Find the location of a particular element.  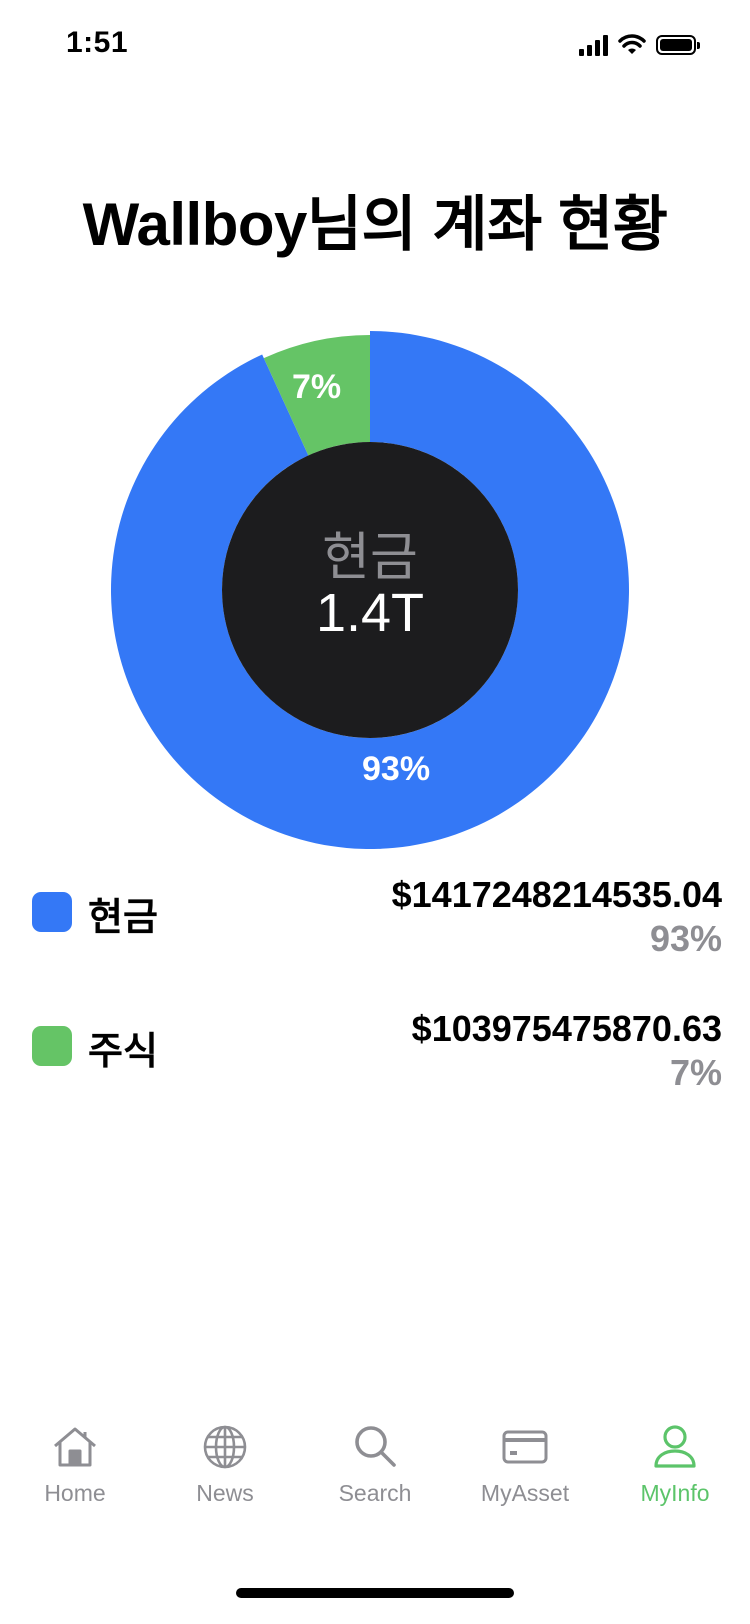

legend-percent-cash: 93% is located at coordinates (685, 938).